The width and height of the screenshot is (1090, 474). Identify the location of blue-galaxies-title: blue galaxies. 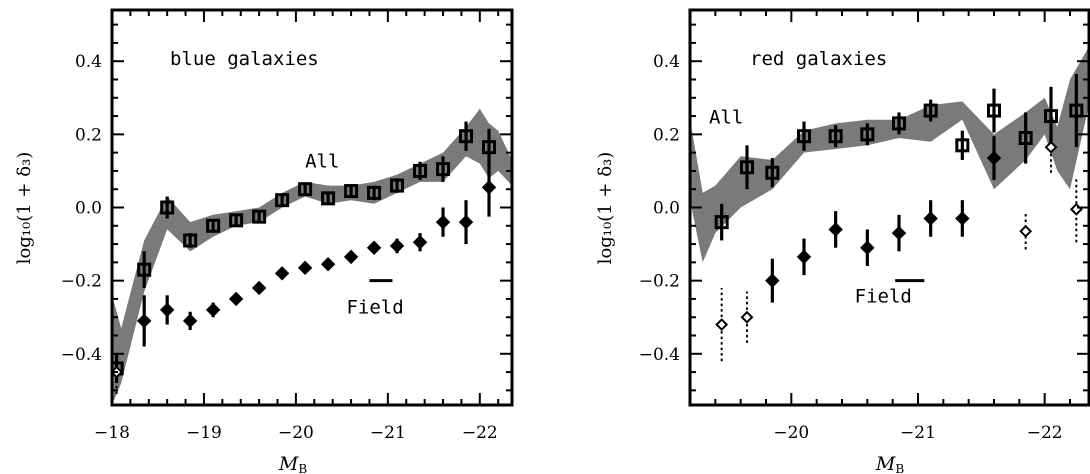
(244, 59).